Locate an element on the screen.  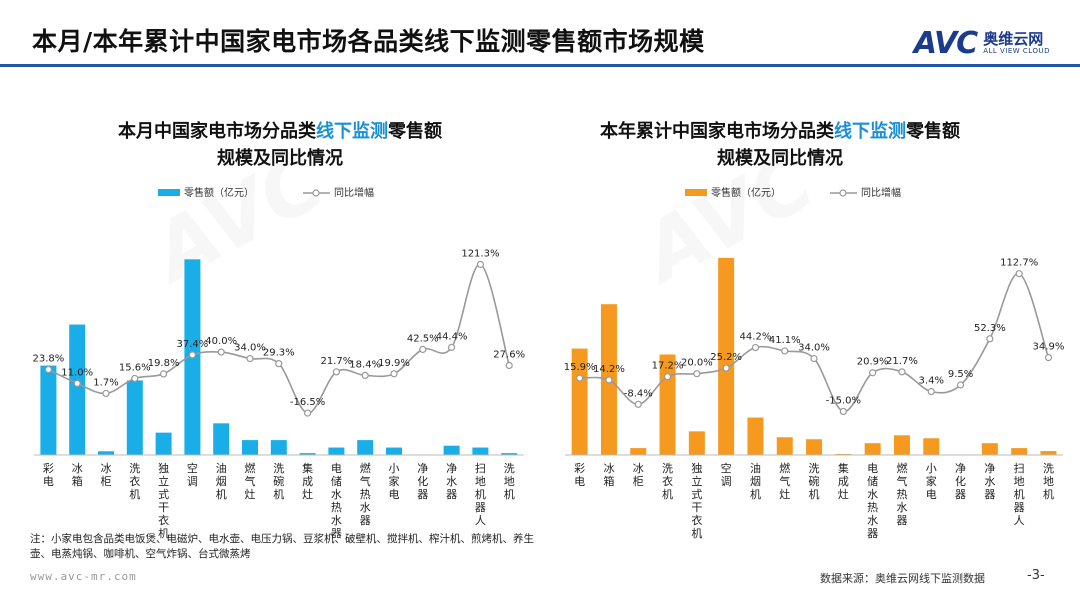
growth-label: 14.2% is located at coordinates (609, 369).